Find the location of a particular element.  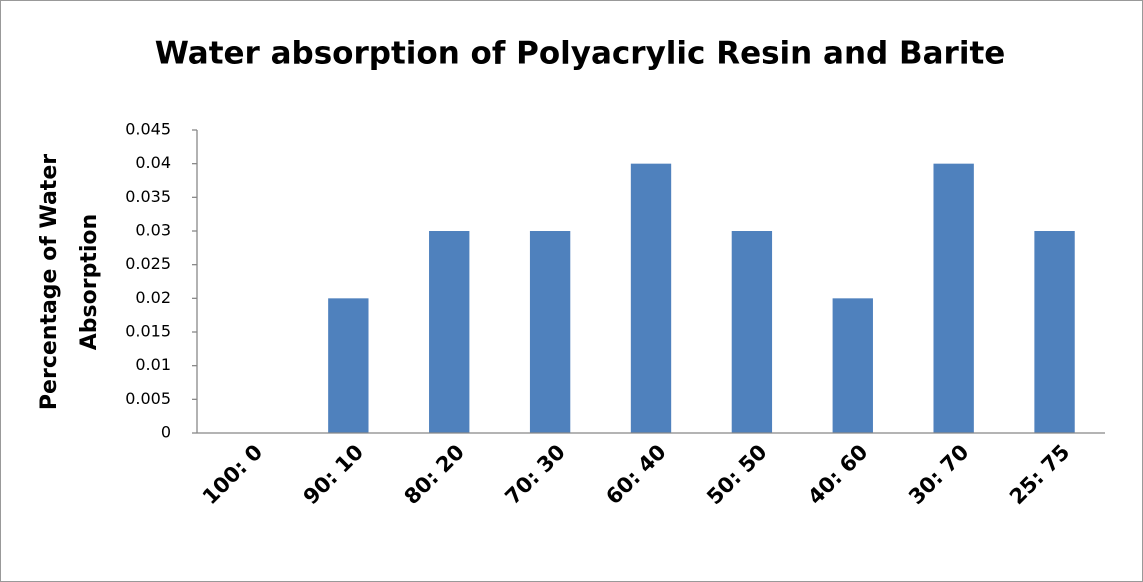

y-tick-label: 0.03 is located at coordinates (153, 230).